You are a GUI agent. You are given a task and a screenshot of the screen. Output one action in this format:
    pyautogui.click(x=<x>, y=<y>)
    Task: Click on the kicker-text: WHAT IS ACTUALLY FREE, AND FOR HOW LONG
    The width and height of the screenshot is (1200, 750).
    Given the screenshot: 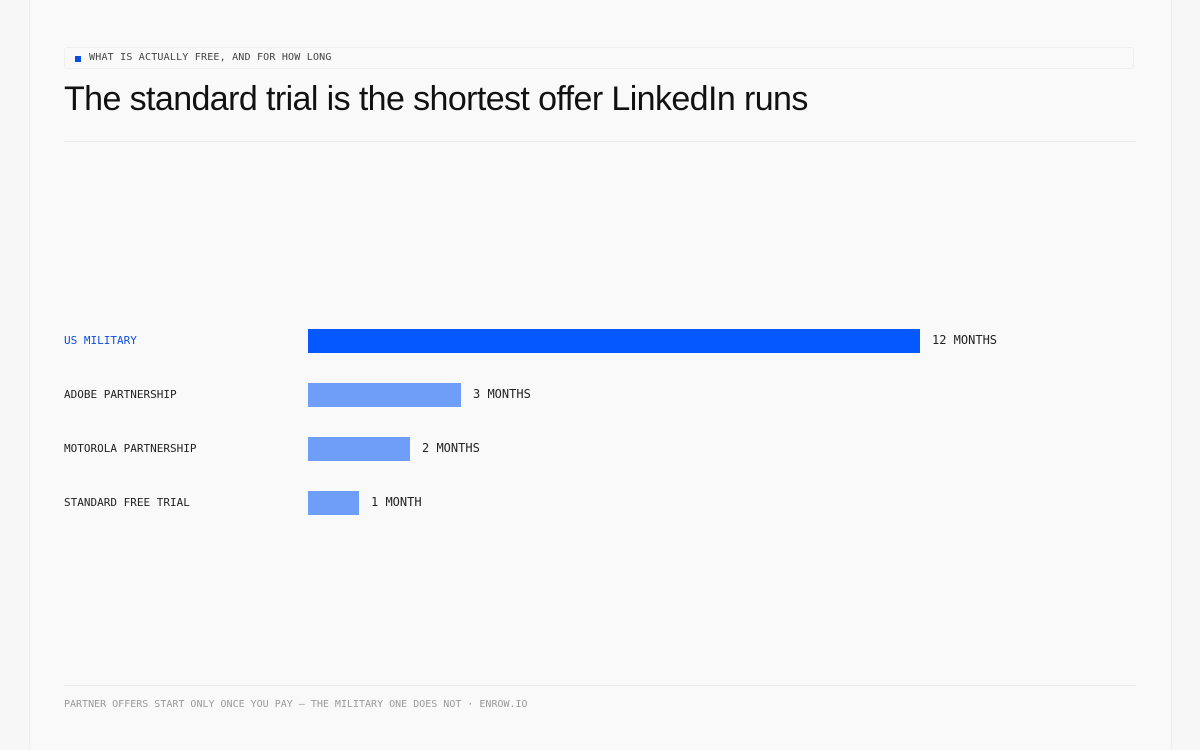 What is the action you would take?
    pyautogui.click(x=210, y=57)
    